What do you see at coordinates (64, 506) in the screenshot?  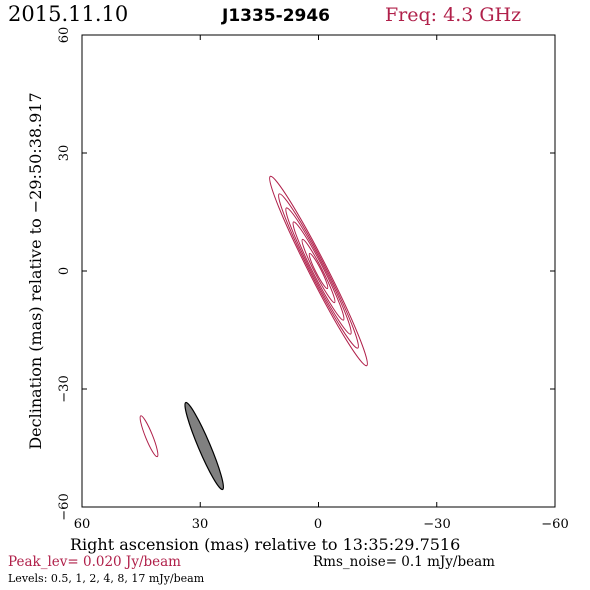 I see `y-tick-label: −60` at bounding box center [64, 506].